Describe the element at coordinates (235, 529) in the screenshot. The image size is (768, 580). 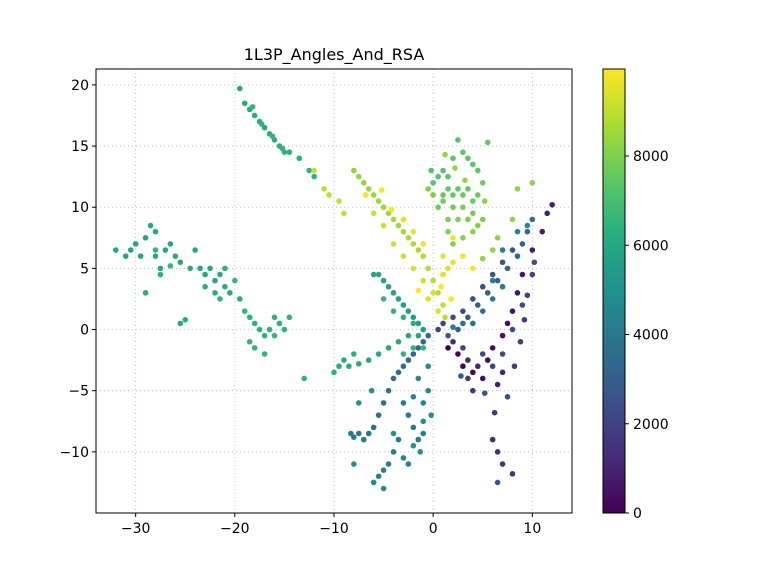
I see `x-tick-label: −20` at that location.